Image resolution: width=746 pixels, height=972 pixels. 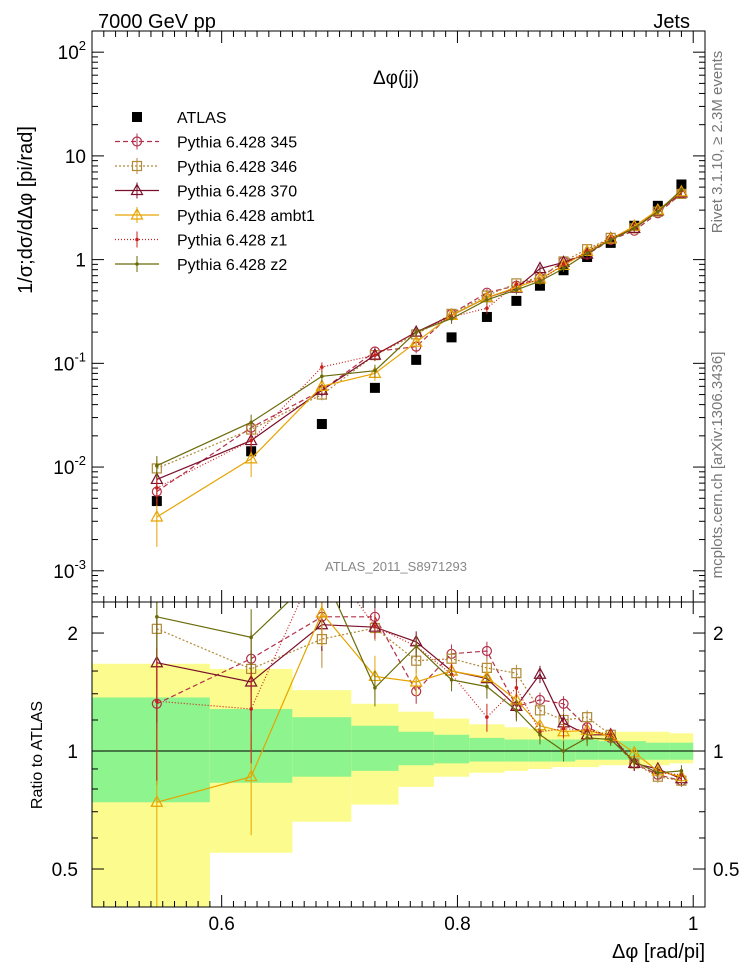 I want to click on legend-entry-pythia-6-428-z1: Pythia 6.428 z1, so click(x=201, y=240).